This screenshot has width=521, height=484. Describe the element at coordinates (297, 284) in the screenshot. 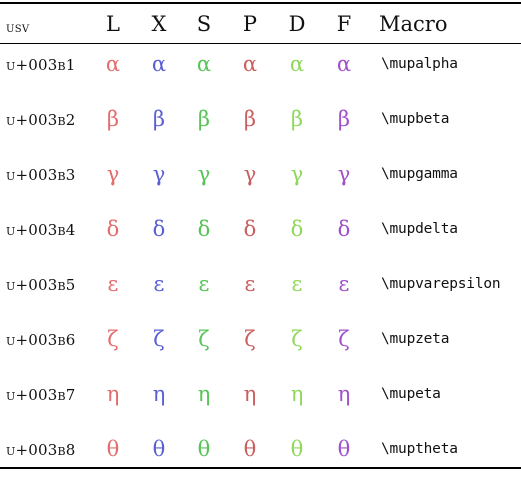

I see `glyph-d: ε` at that location.